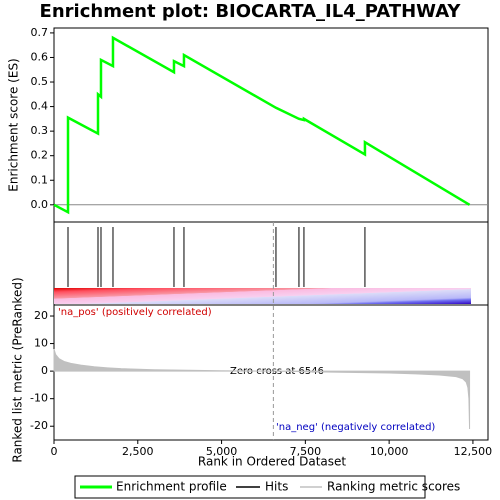 Image resolution: width=500 pixels, height=500 pixels. Describe the element at coordinates (39, 425) in the screenshot. I see `y-tick-label: -20` at that location.